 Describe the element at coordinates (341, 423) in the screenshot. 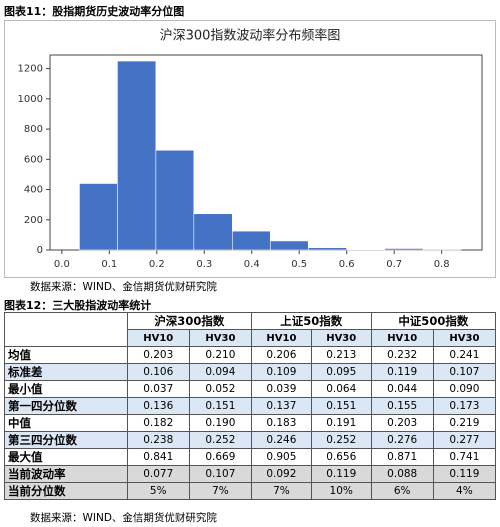

I see `cell: 0.191` at that location.